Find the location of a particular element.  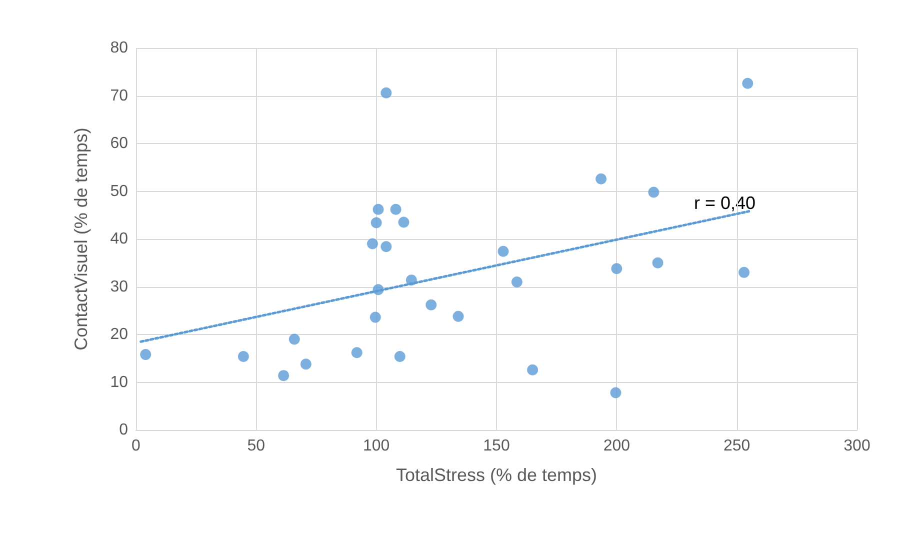

y-tick-label: 60 is located at coordinates (119, 143).